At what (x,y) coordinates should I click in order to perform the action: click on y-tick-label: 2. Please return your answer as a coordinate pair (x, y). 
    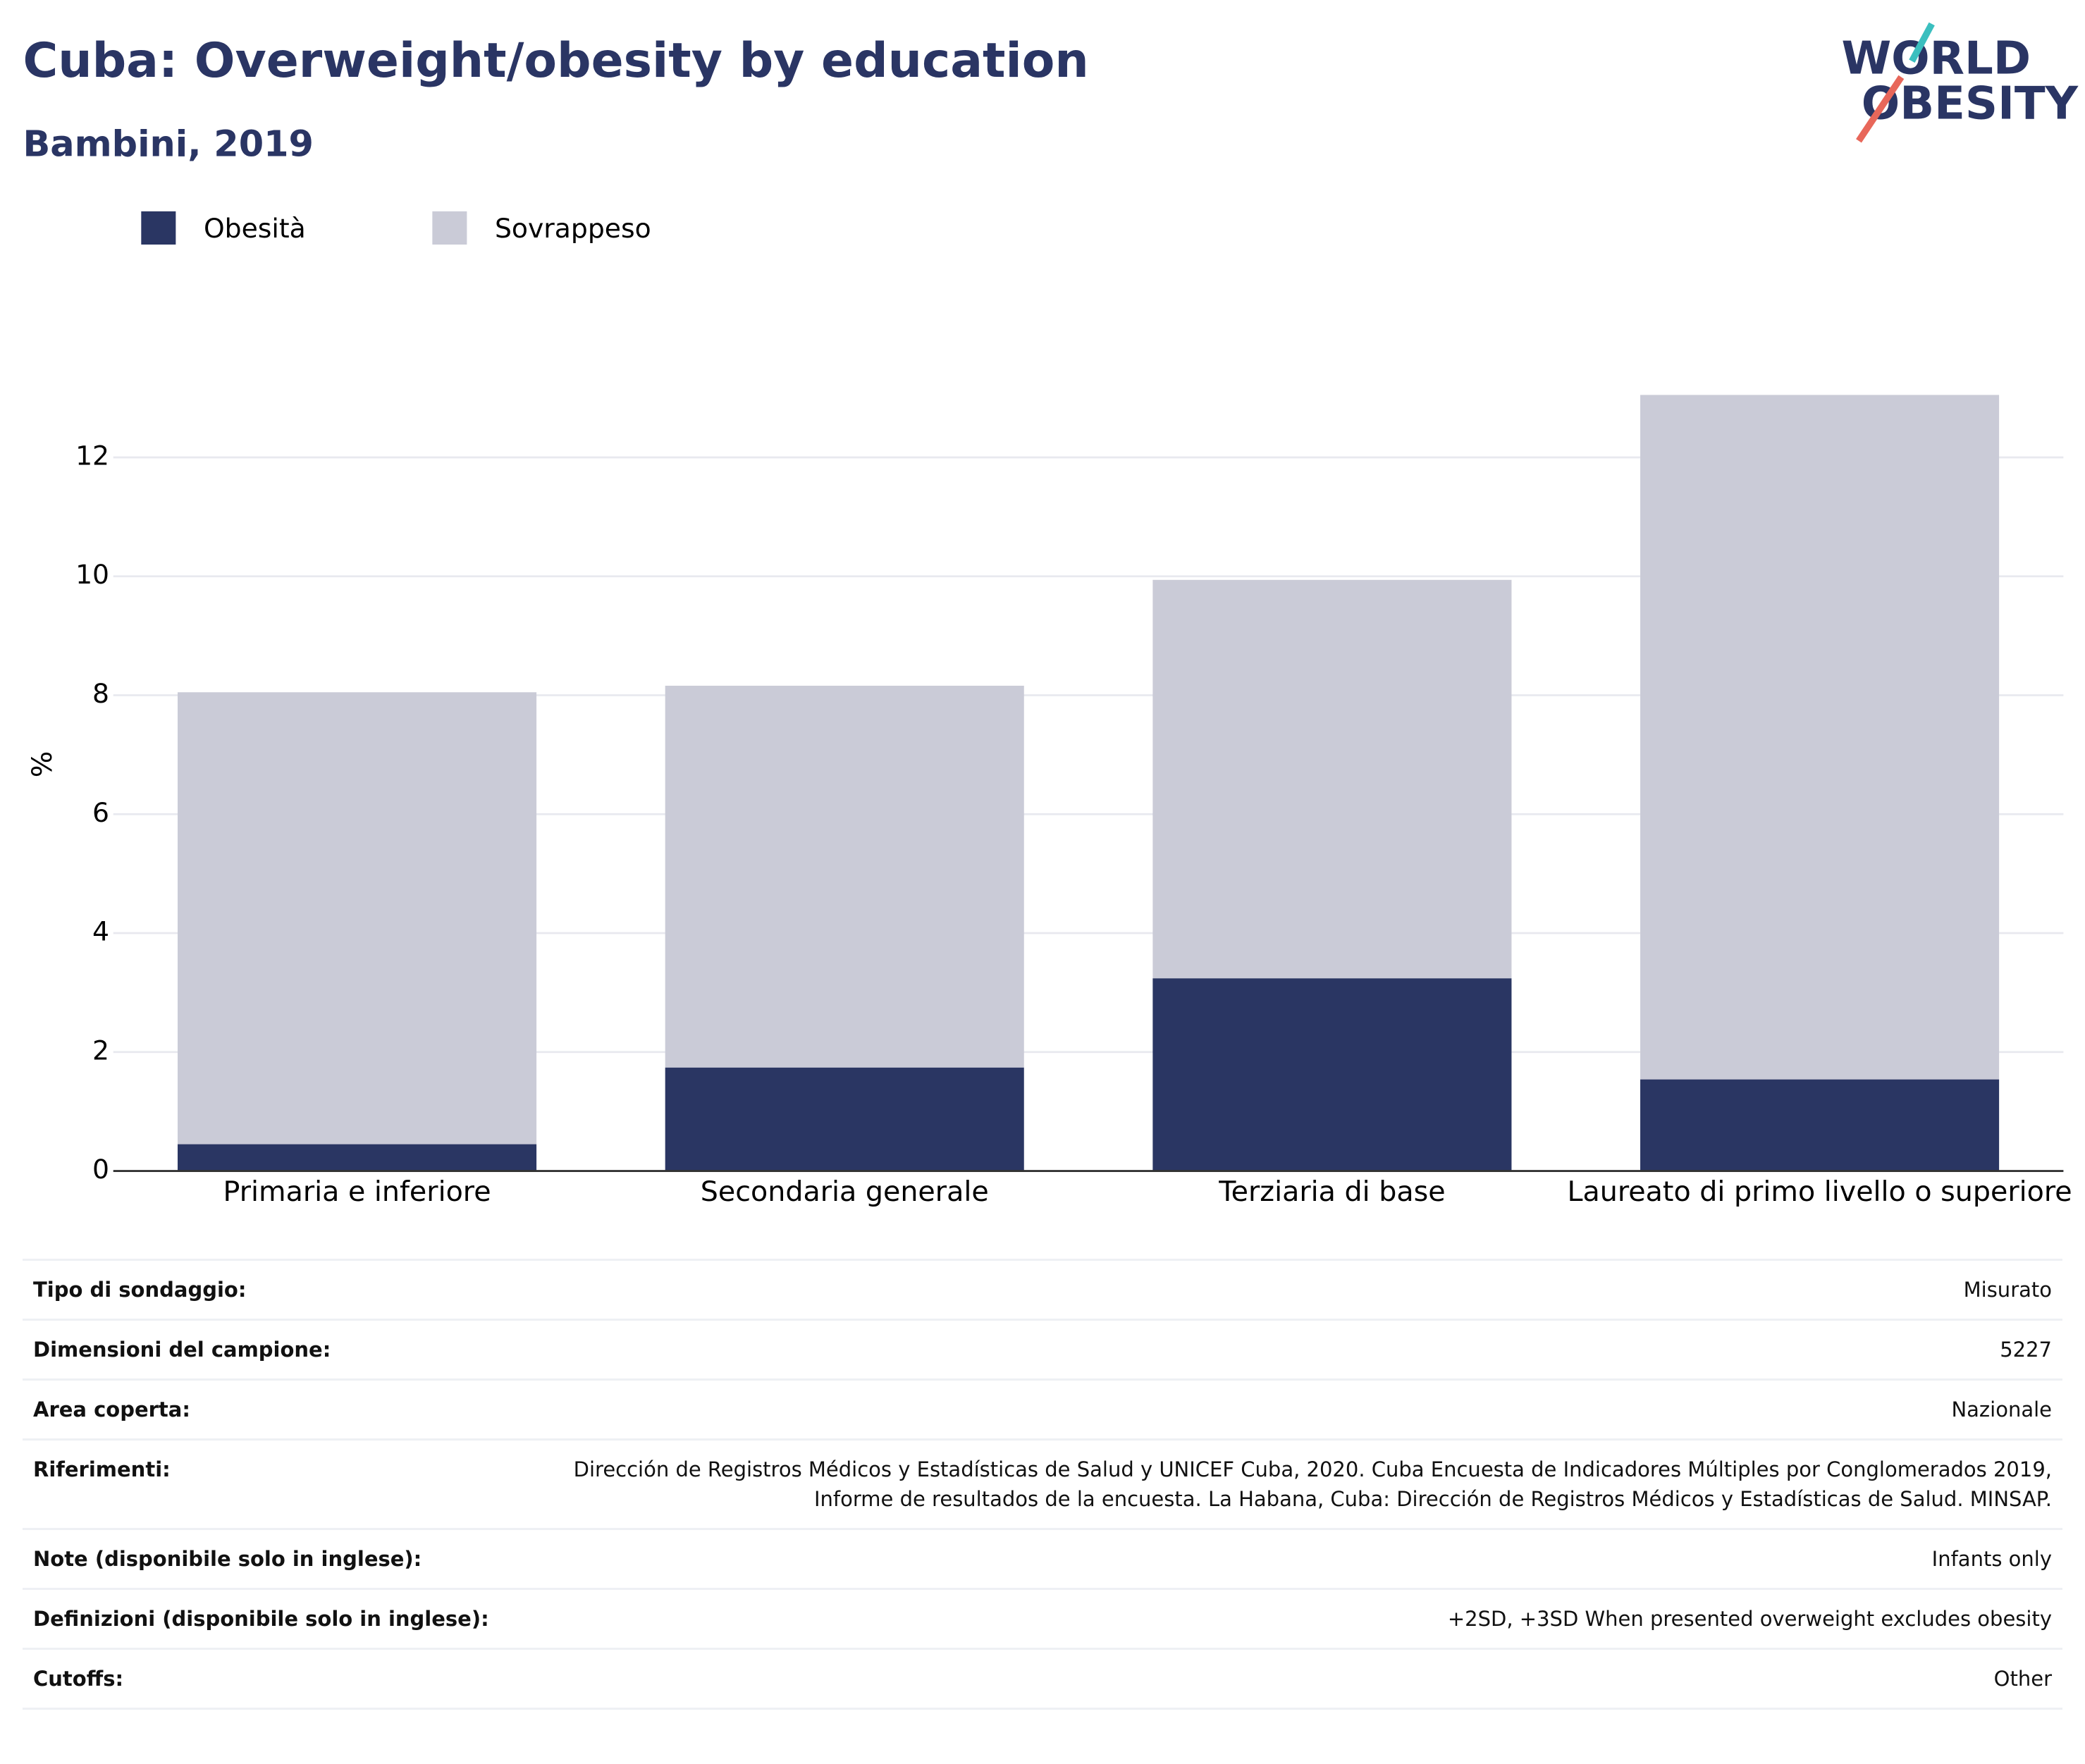
    Looking at the image, I should click on (100, 1050).